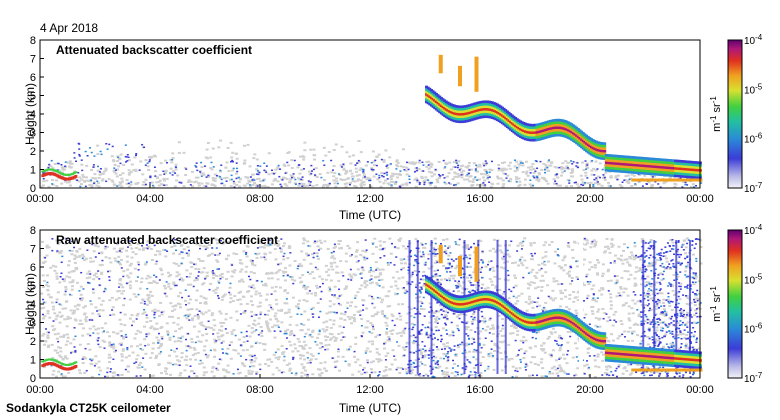  Describe the element at coordinates (154, 50) in the screenshot. I see `panel-title: Attenuated backscatter coefficient` at that location.